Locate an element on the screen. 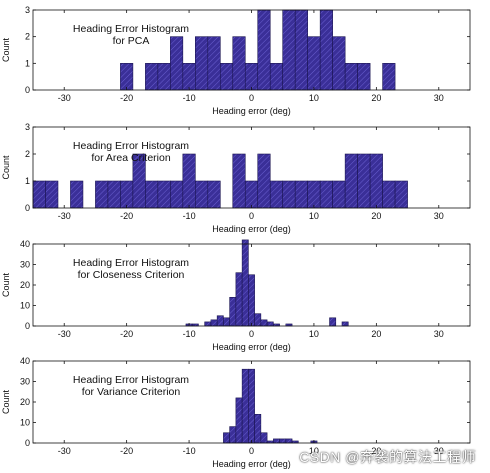 The height and width of the screenshot is (473, 490). chart-title-line: for PCA is located at coordinates (131, 41).